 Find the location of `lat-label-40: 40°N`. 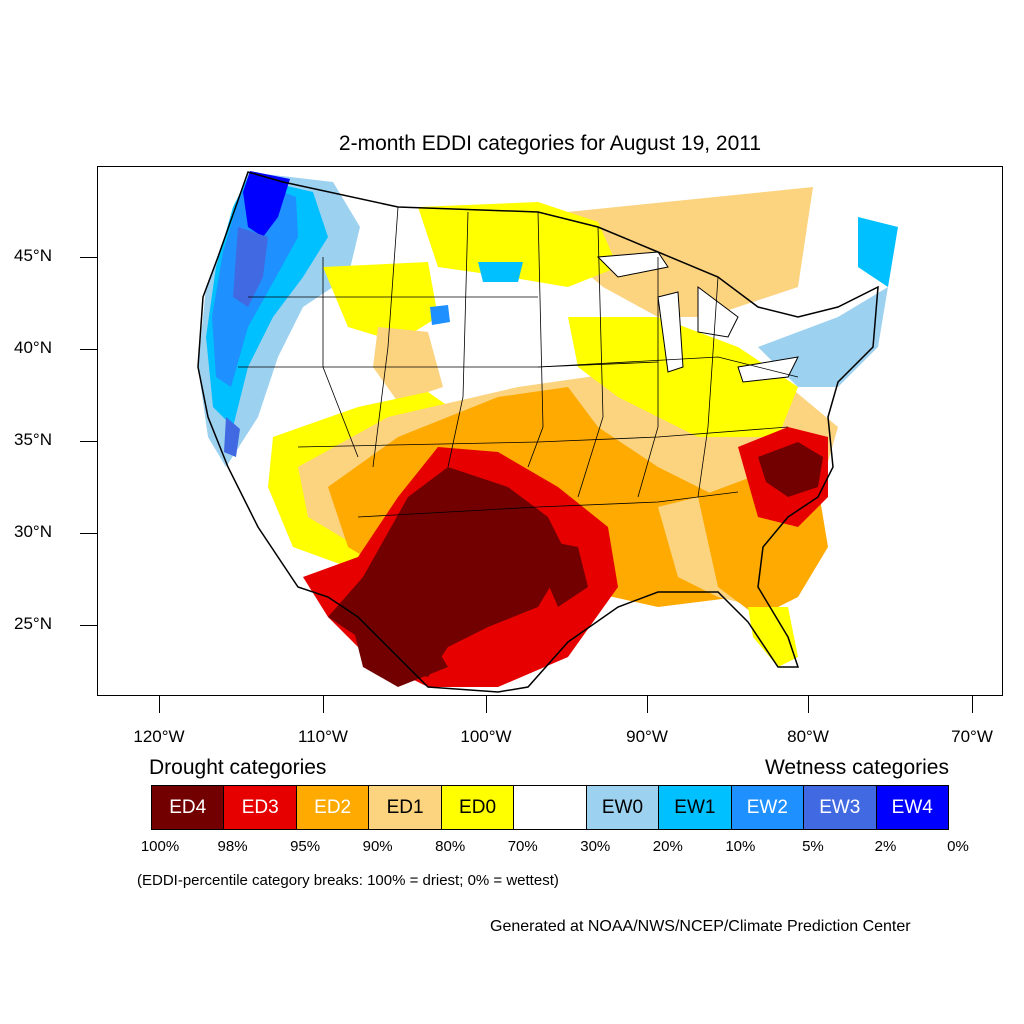

lat-label-40: 40°N is located at coordinates (33, 347).